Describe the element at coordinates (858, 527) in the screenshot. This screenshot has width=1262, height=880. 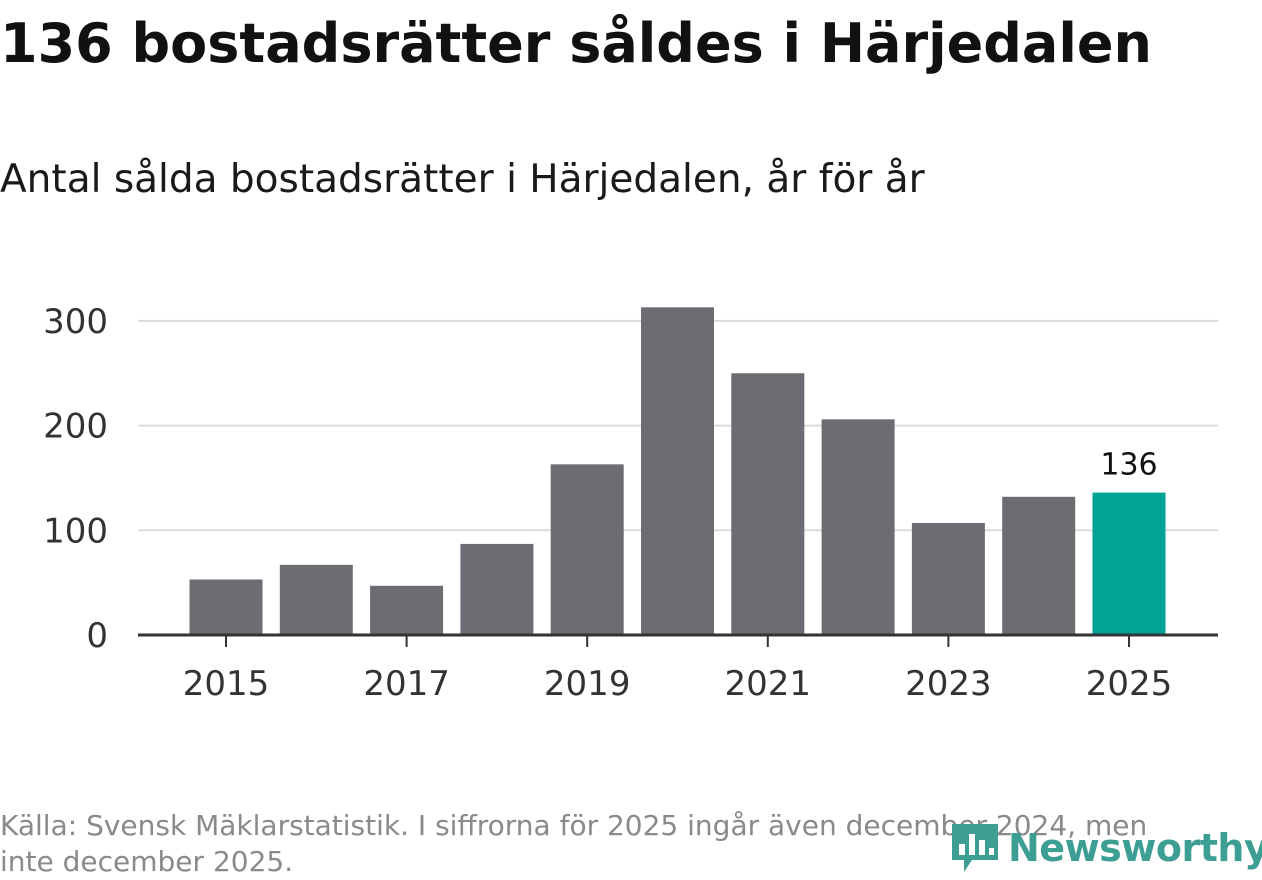
I see `bar-2022` at that location.